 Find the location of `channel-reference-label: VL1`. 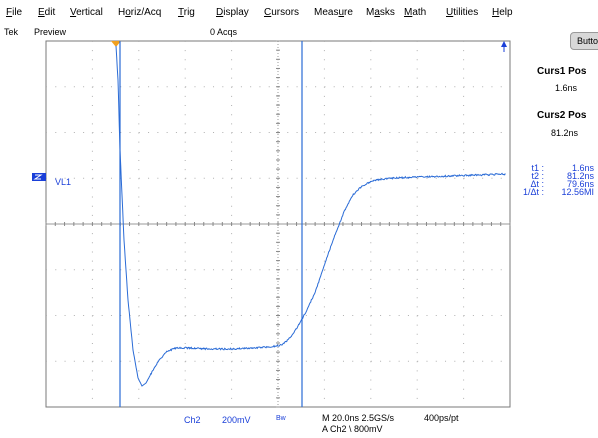

channel-reference-label: VL1 is located at coordinates (63, 182).